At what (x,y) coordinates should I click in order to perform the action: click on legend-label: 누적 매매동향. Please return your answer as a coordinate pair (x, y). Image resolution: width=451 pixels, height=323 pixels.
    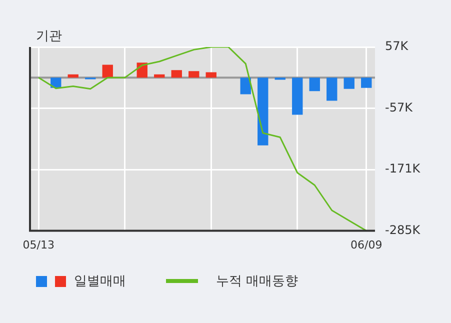
    Looking at the image, I should click on (257, 281).